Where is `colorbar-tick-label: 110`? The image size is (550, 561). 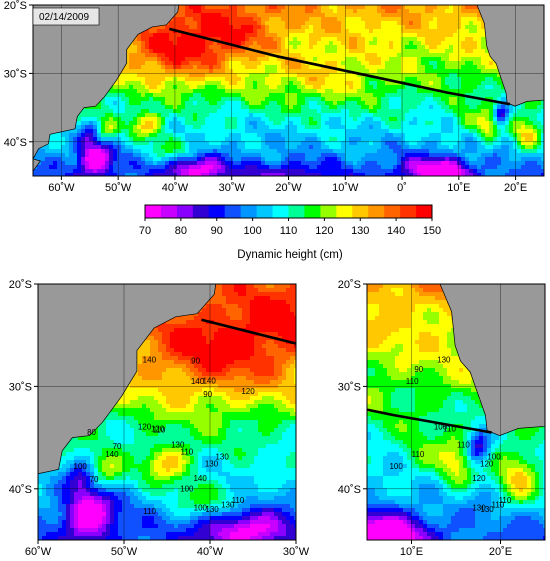 colorbar-tick-label: 110 is located at coordinates (289, 231).